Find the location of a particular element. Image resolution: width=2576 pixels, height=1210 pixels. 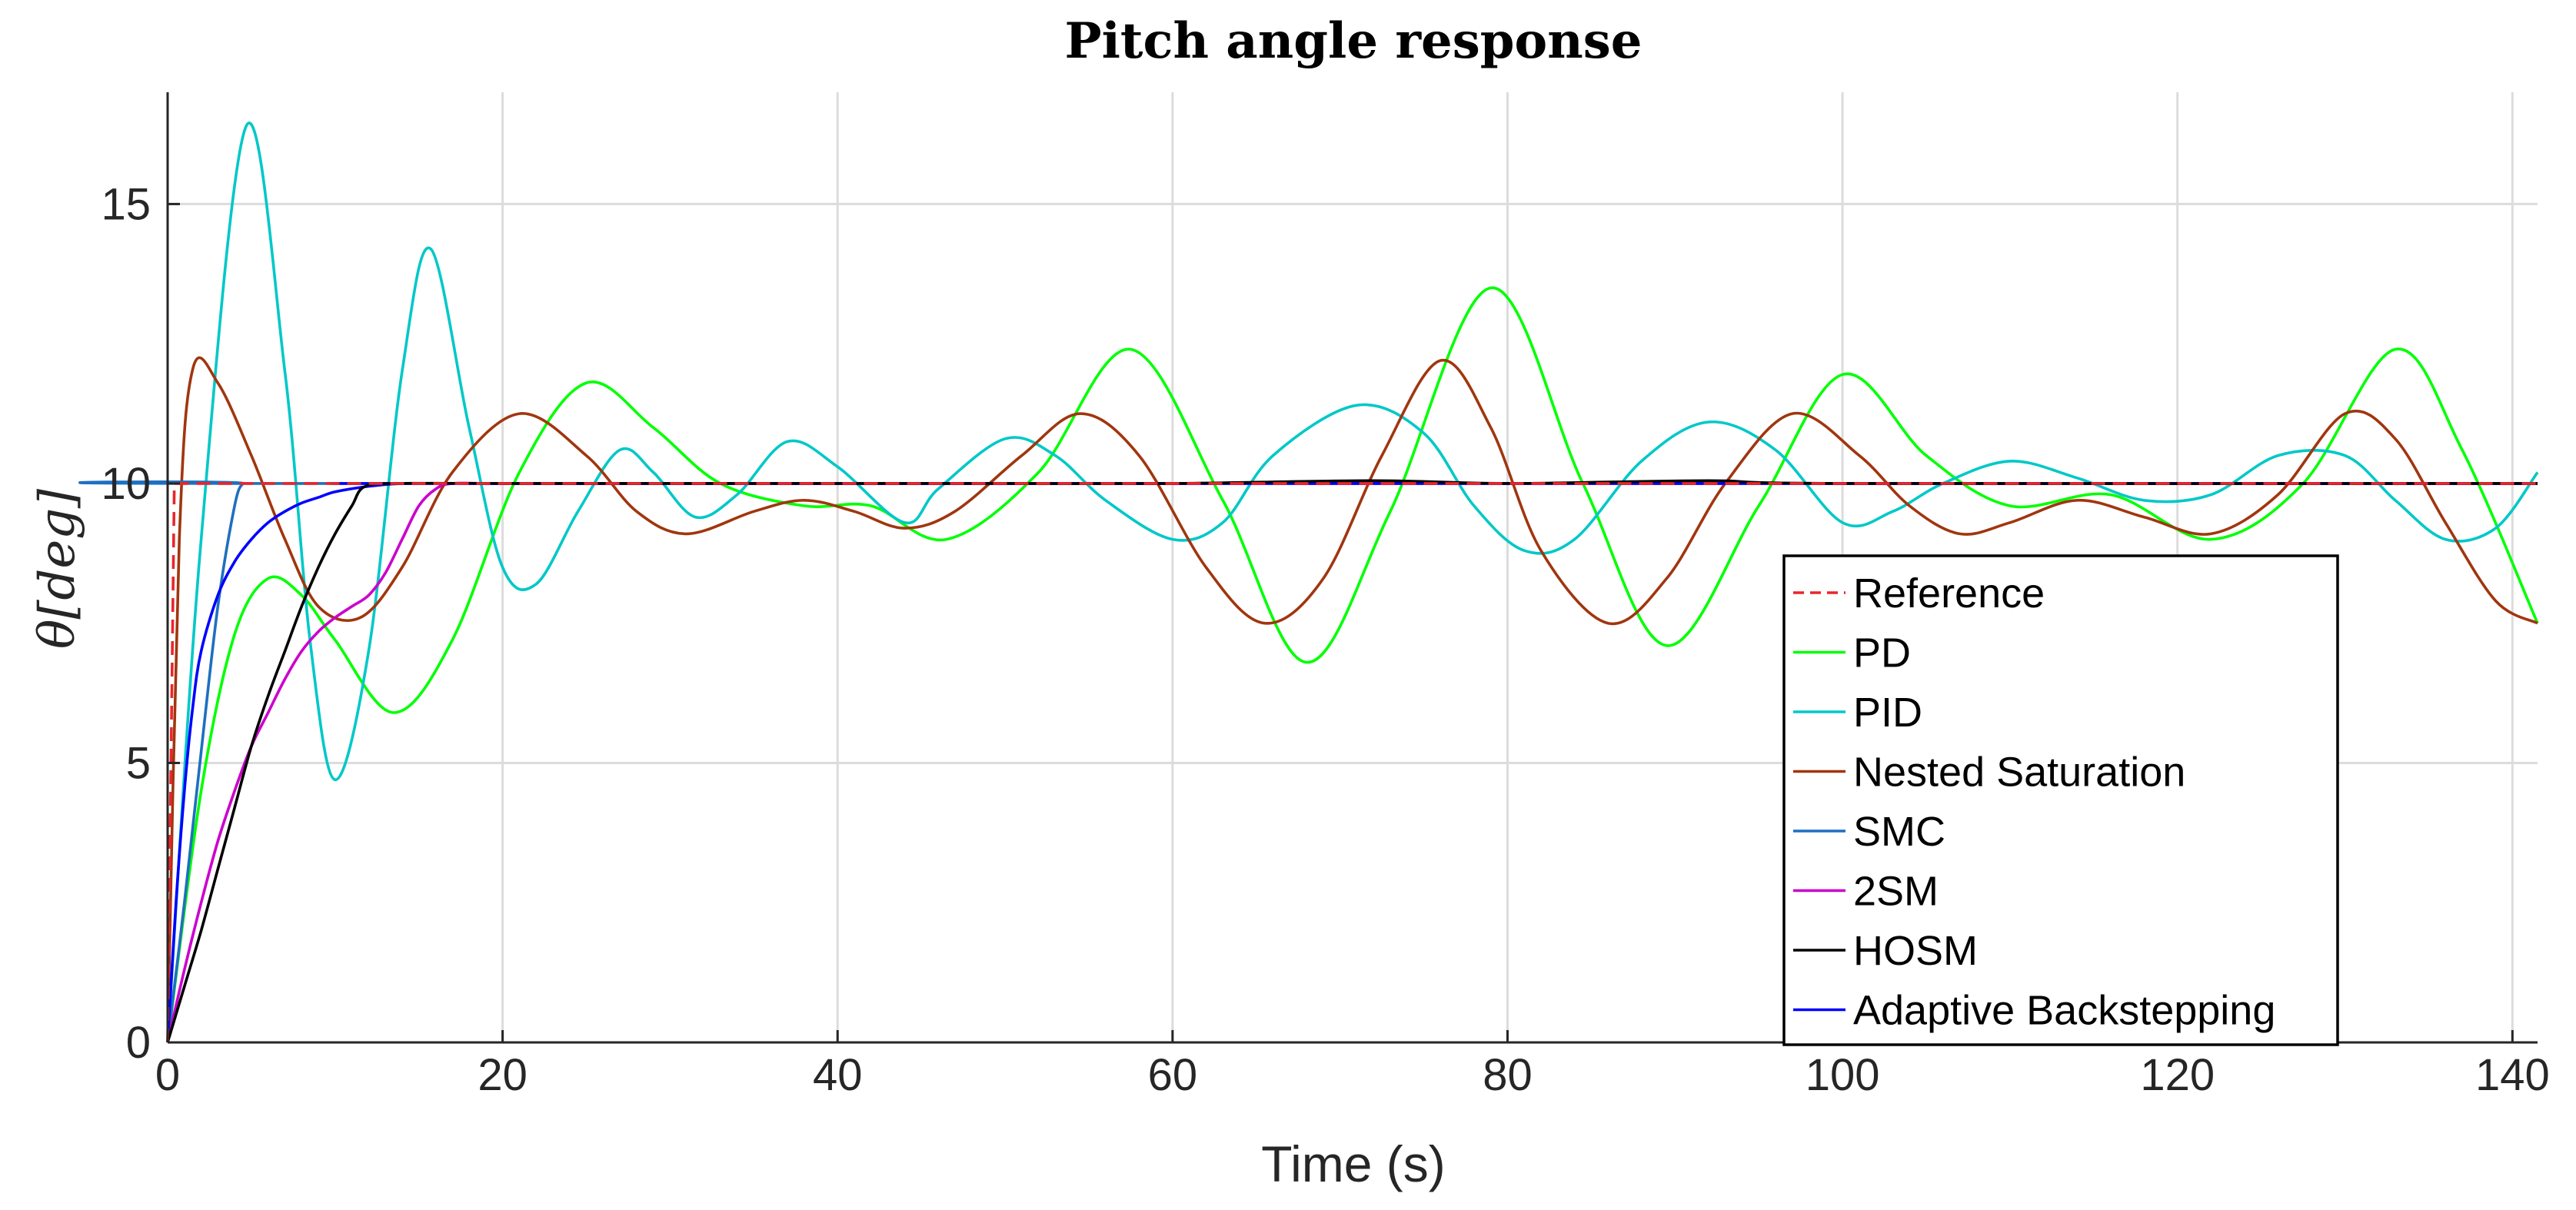

legend-label-adaptive-backstepping: Adaptive Backstepping is located at coordinates (2064, 1011).